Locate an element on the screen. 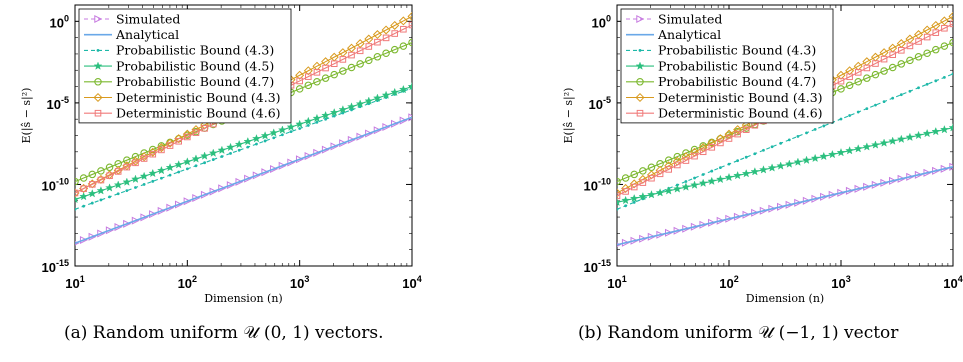 Image resolution: width=963 pixels, height=362 pixels. x-tick-label: 102 is located at coordinates (187, 282).